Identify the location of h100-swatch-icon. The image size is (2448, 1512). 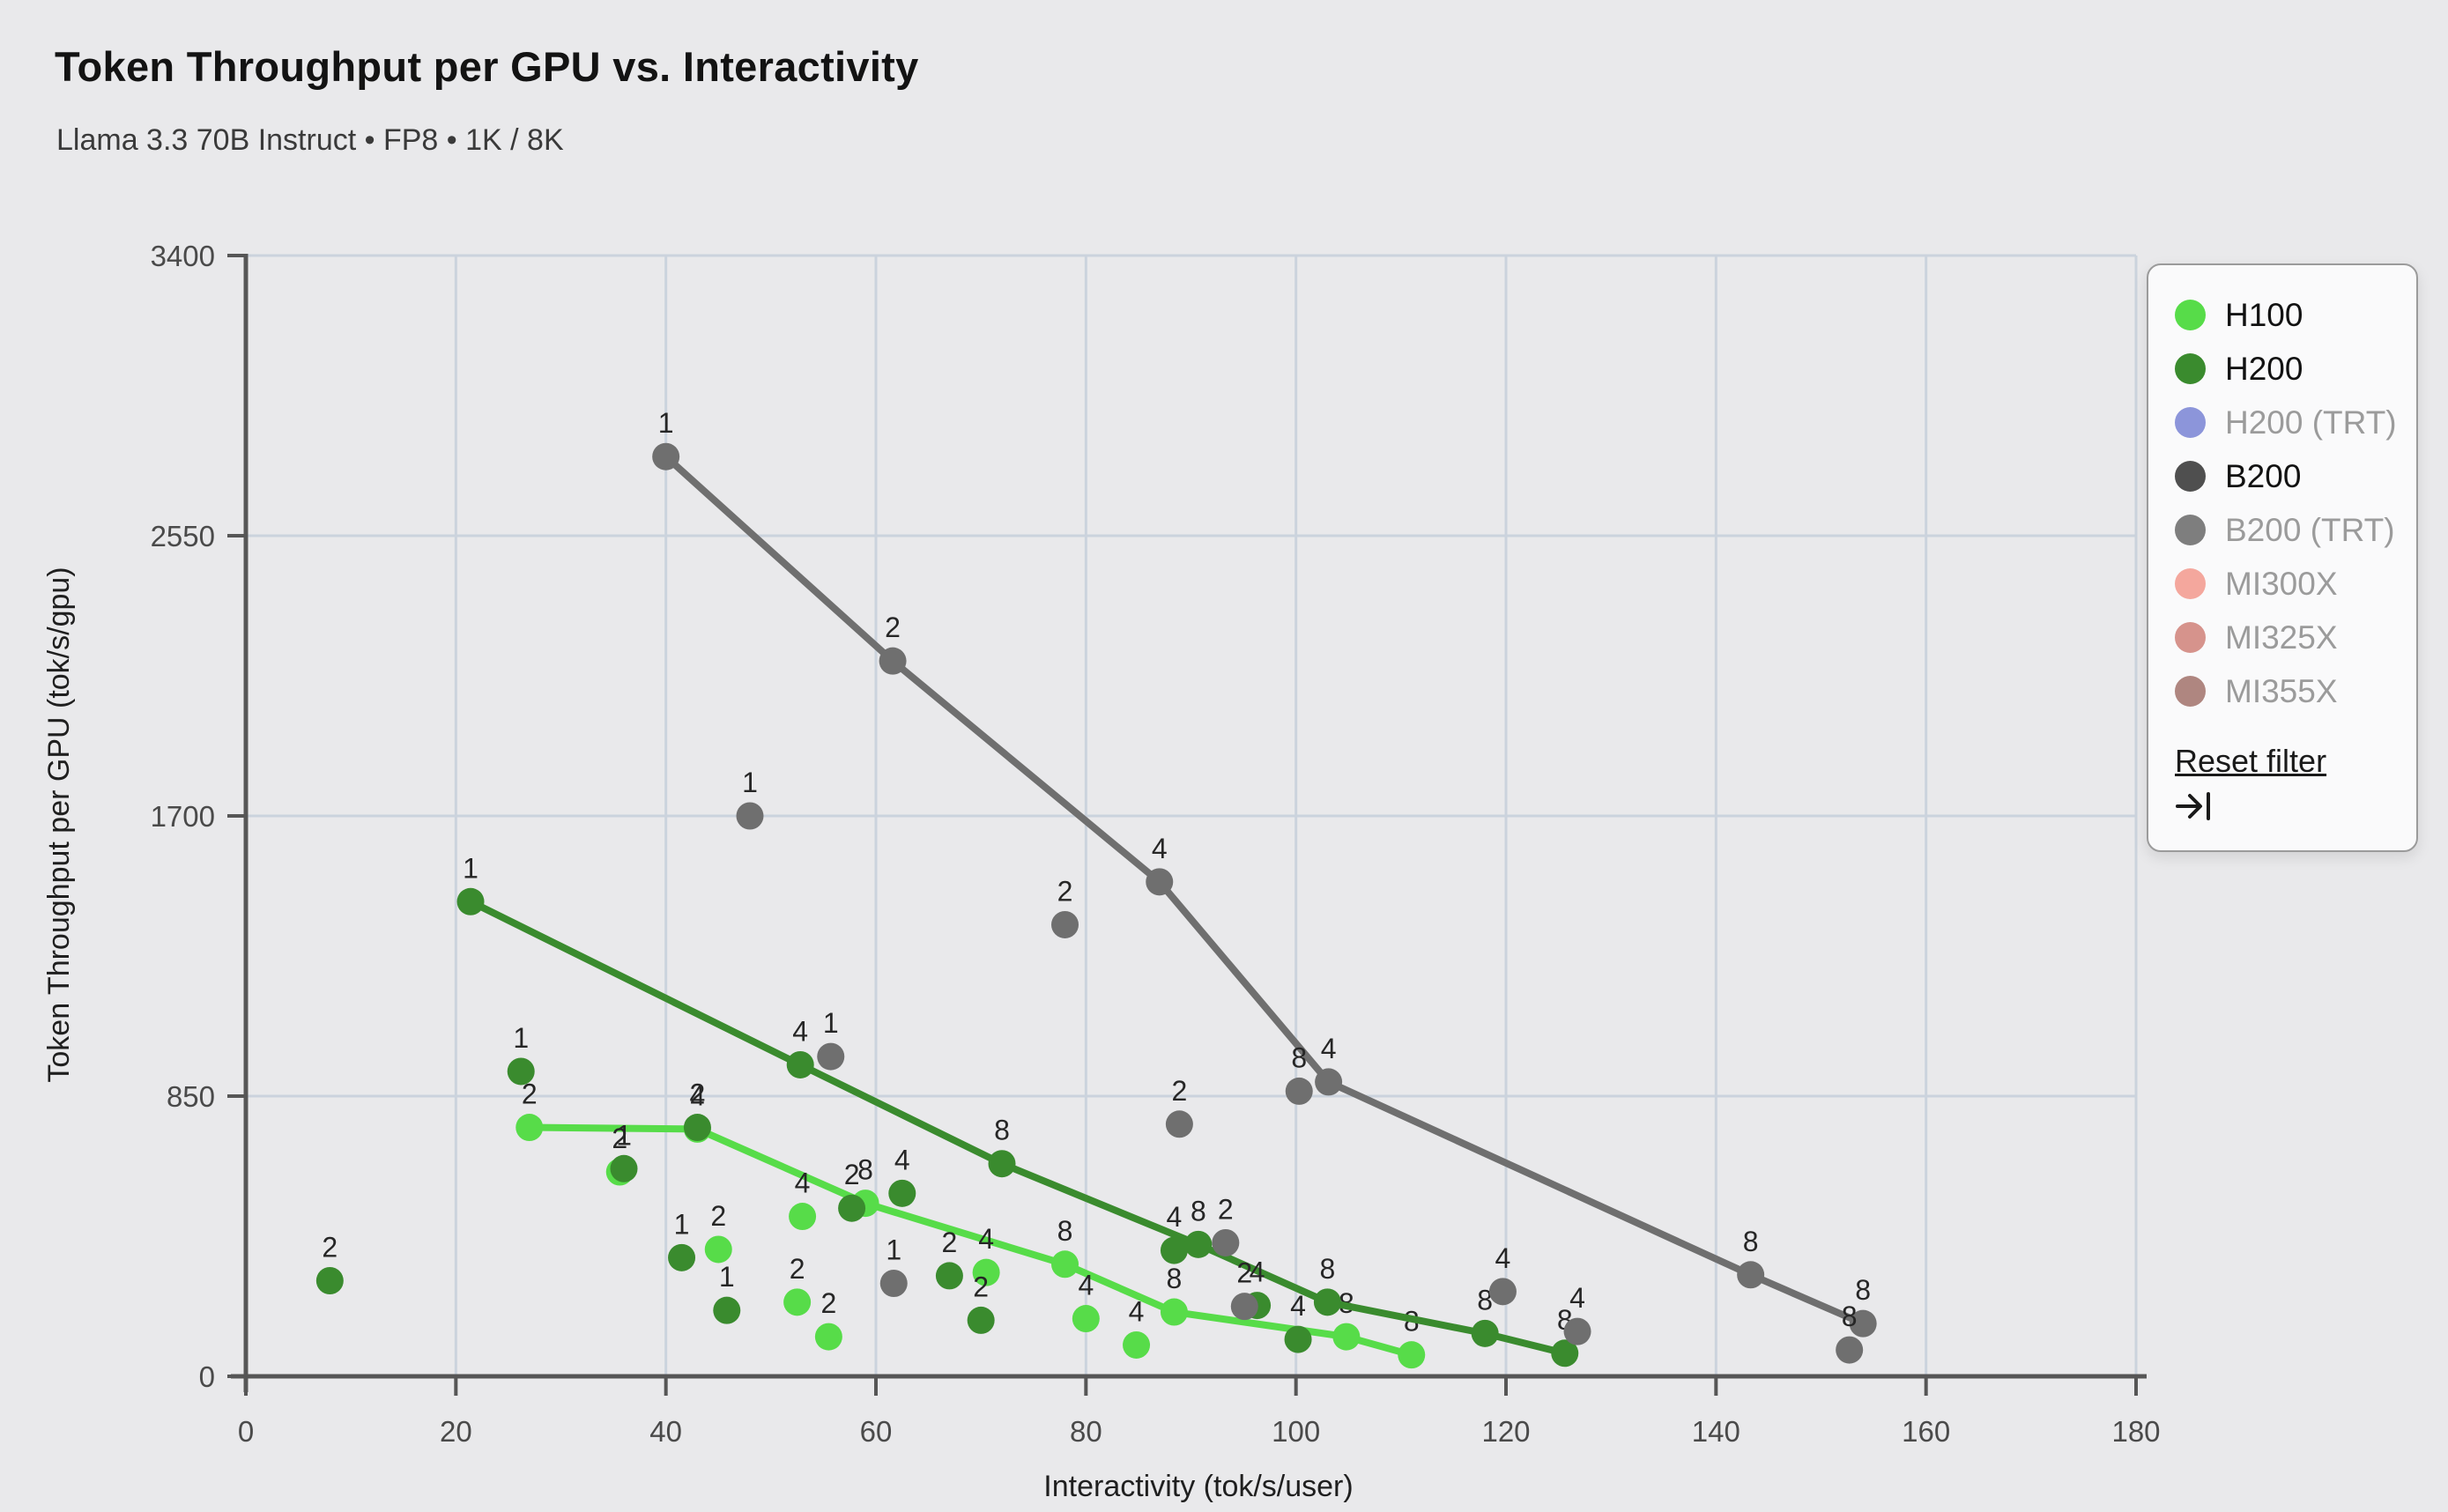
(2190, 315).